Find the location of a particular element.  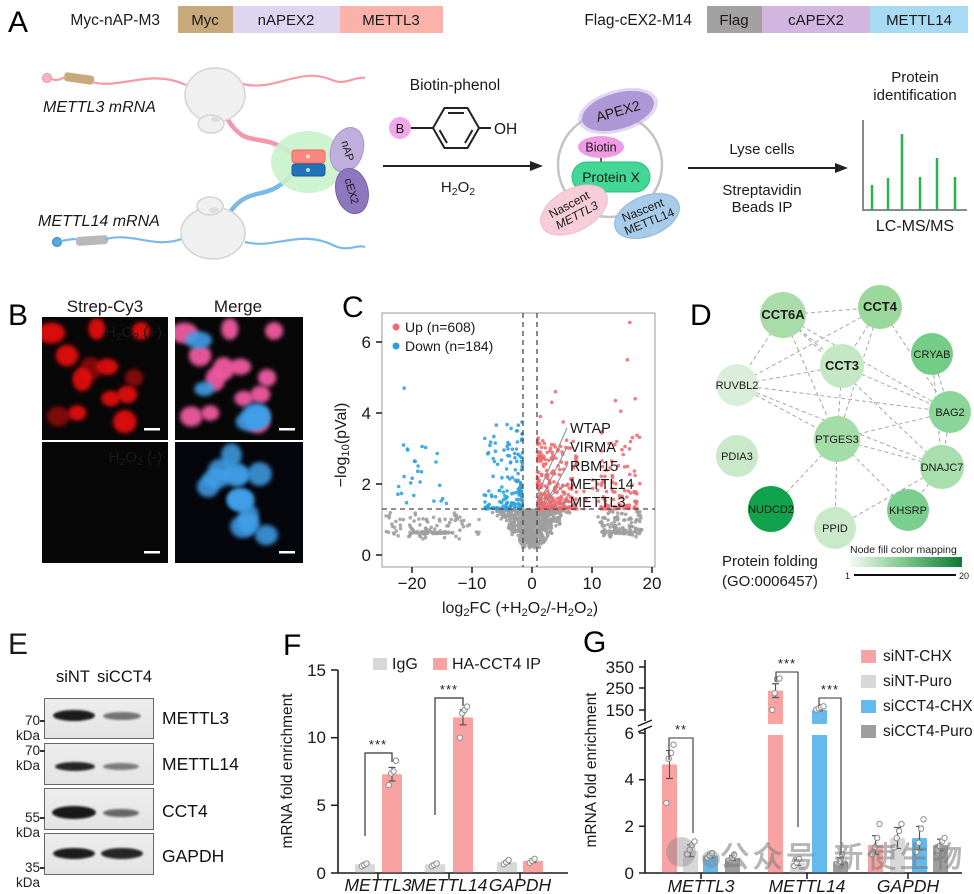

nap-label: nAP is located at coordinates (346, 150).